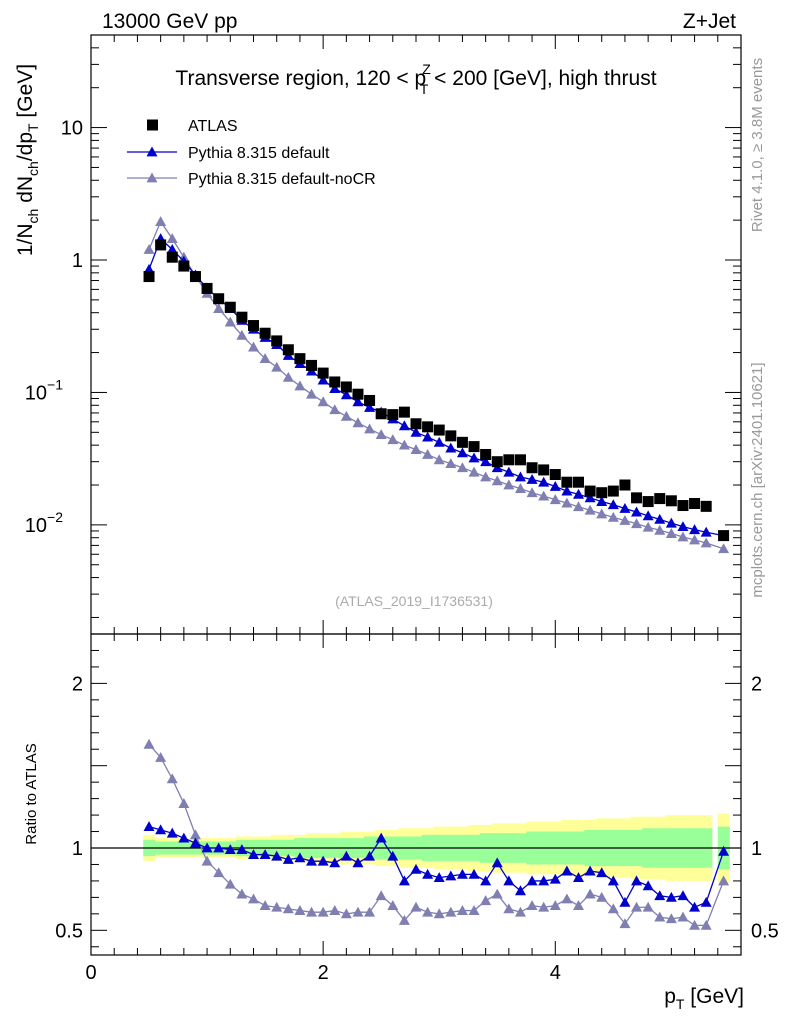 The width and height of the screenshot is (786, 1024). I want to click on analysis-watermark: (ATLAS_2019_I1736531), so click(414, 601).